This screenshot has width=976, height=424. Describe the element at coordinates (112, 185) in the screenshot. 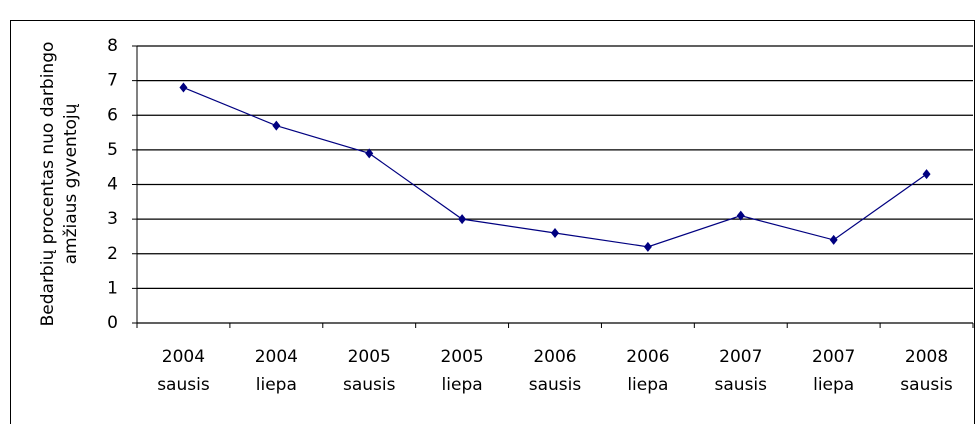

I see `y-tick-label: 4` at that location.